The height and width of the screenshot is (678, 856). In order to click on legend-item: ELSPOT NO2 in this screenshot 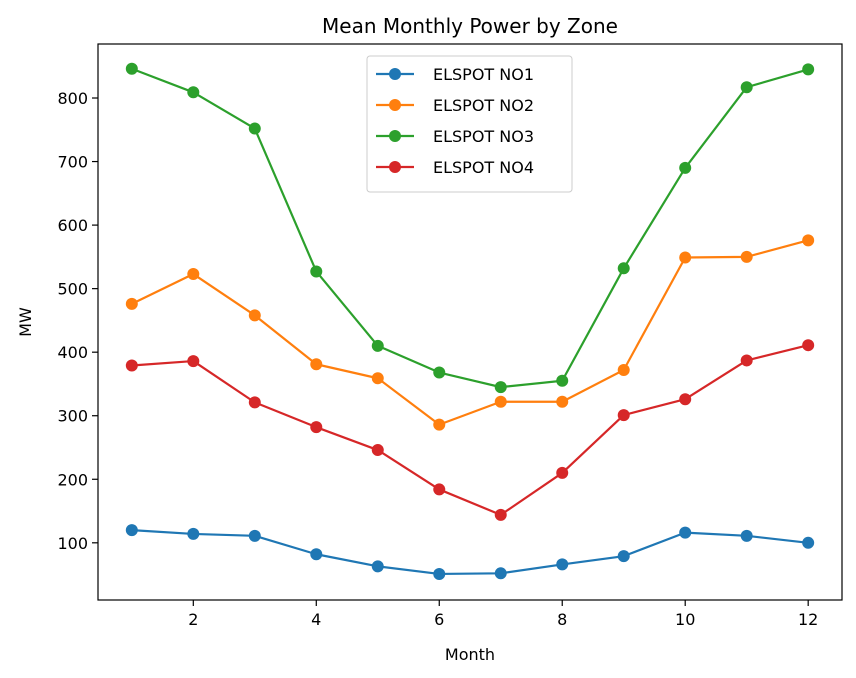, I will do `click(455, 105)`.